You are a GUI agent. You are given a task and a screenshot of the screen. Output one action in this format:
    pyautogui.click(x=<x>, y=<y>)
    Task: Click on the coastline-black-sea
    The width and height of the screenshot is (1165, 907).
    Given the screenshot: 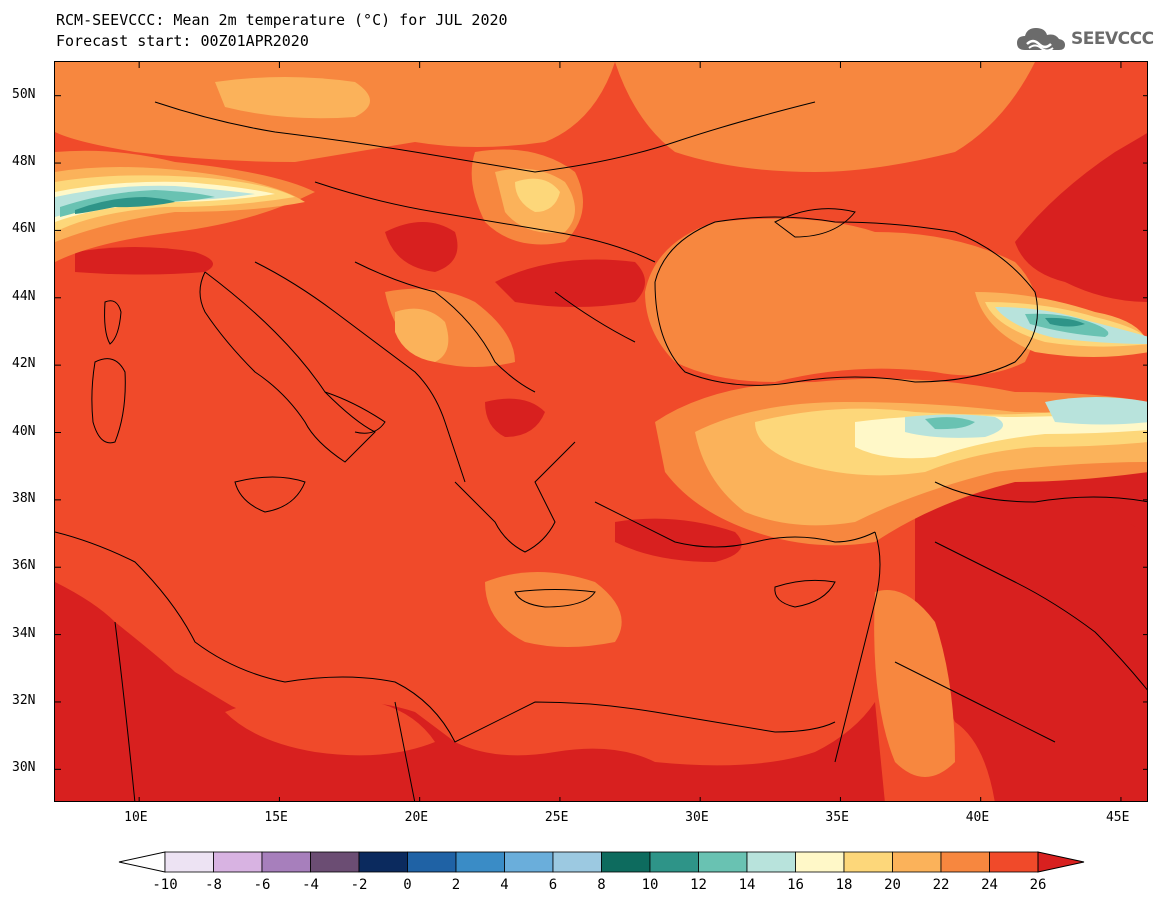 What is the action you would take?
    pyautogui.click(x=846, y=301)
    